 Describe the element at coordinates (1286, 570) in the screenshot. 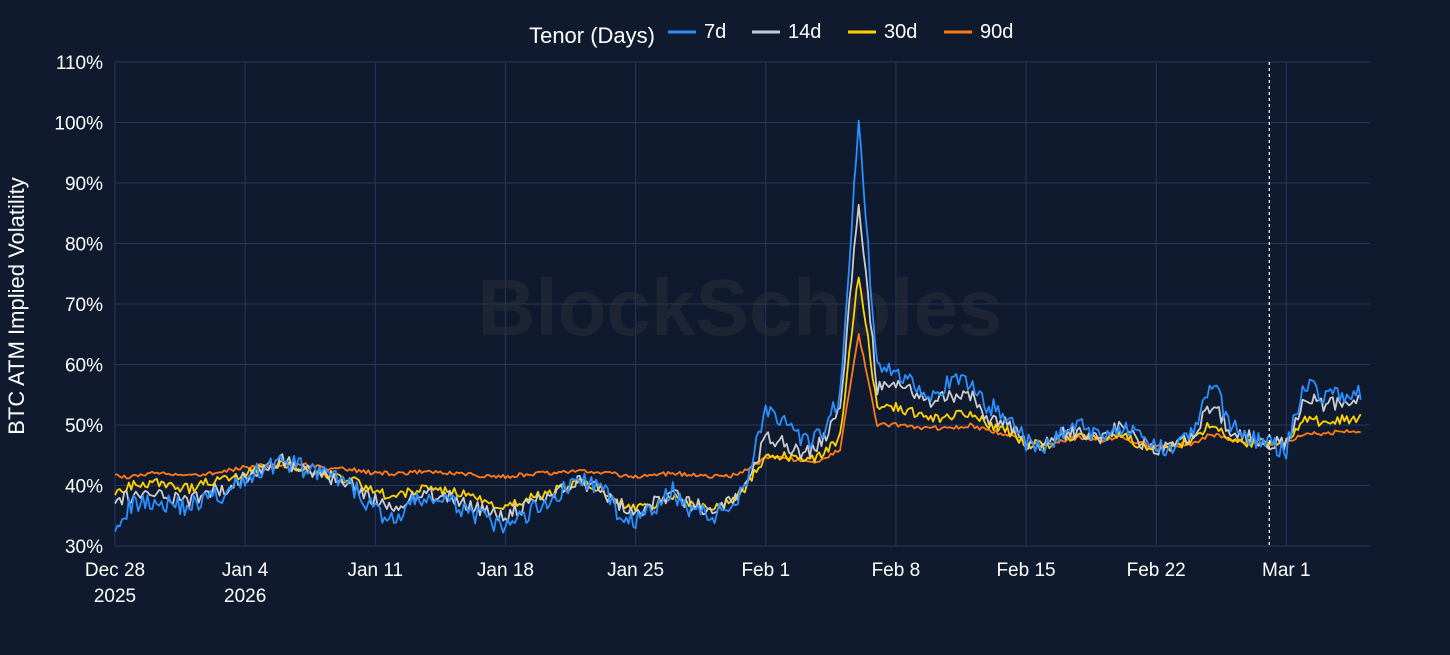

I see `x-tick-label: Mar 1` at that location.